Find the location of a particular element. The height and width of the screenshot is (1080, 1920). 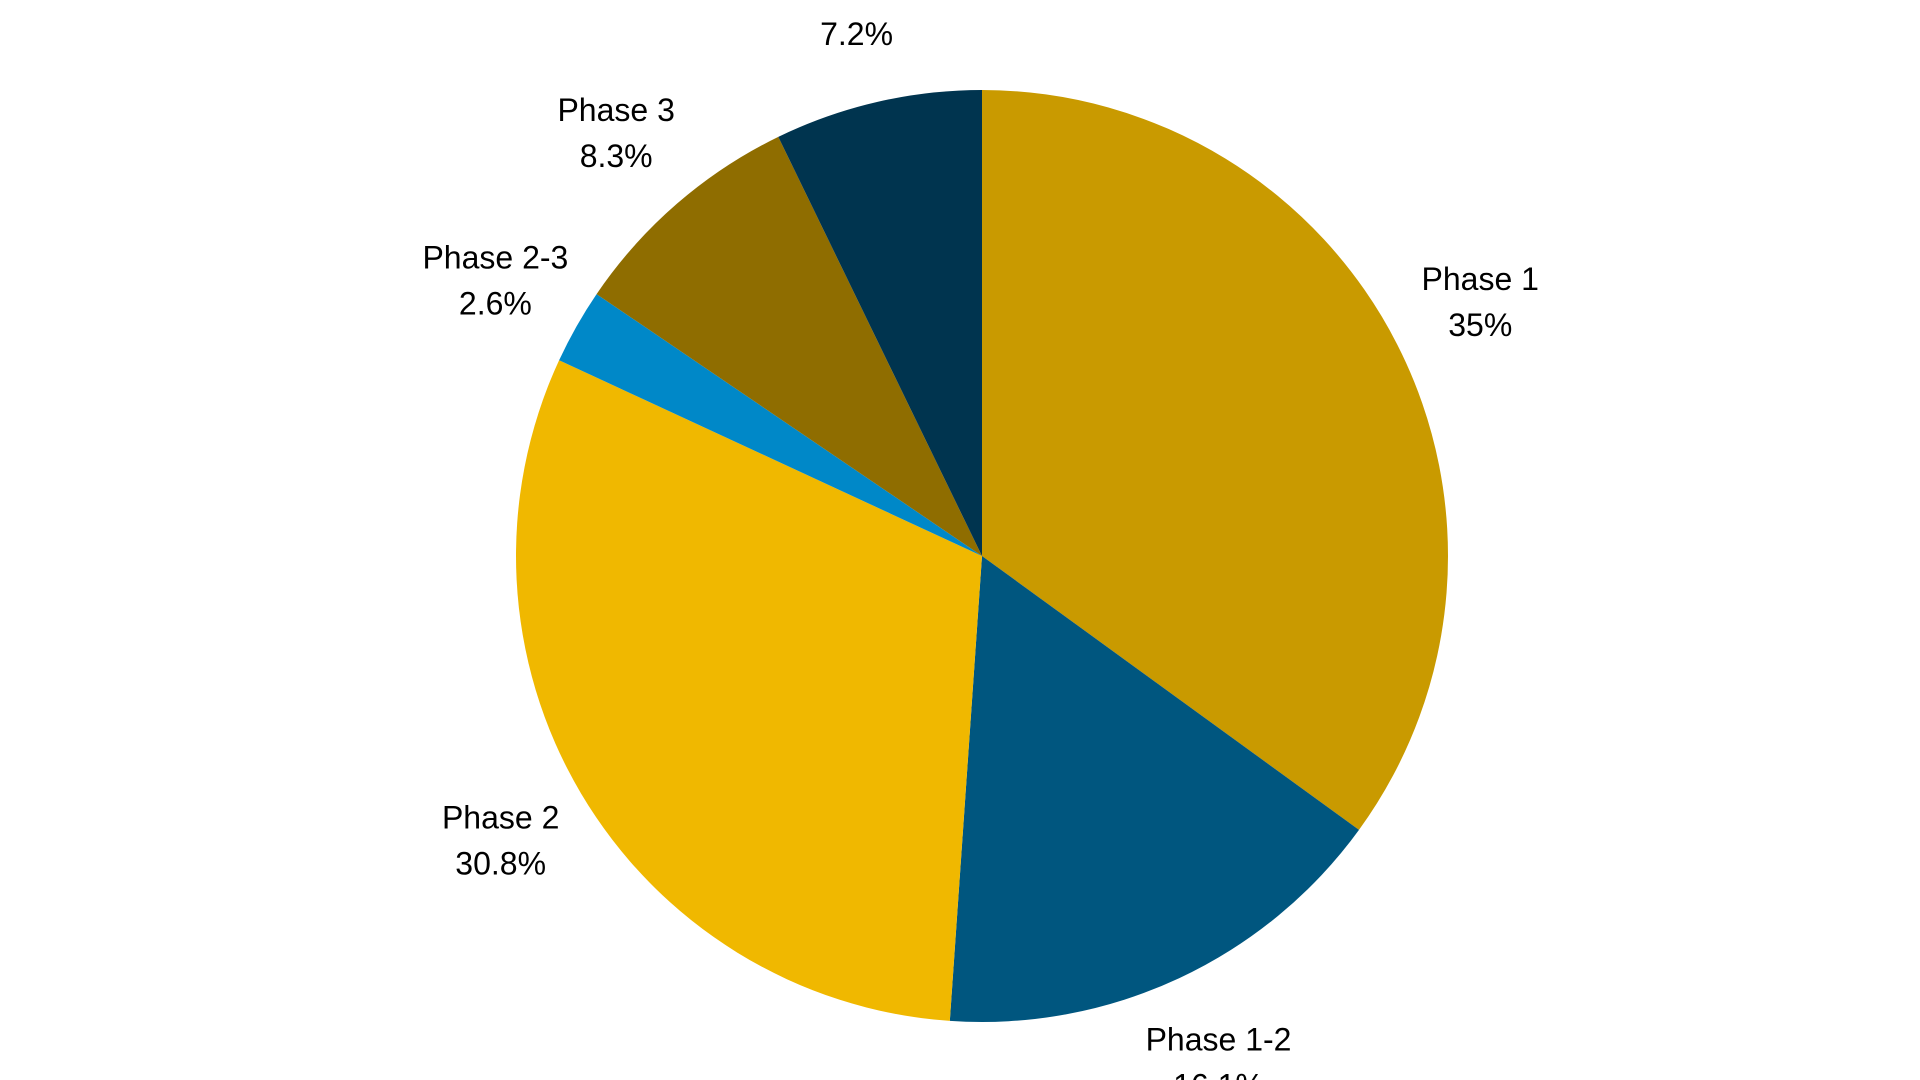

data-label-name: Phase 3 is located at coordinates (615, 110).